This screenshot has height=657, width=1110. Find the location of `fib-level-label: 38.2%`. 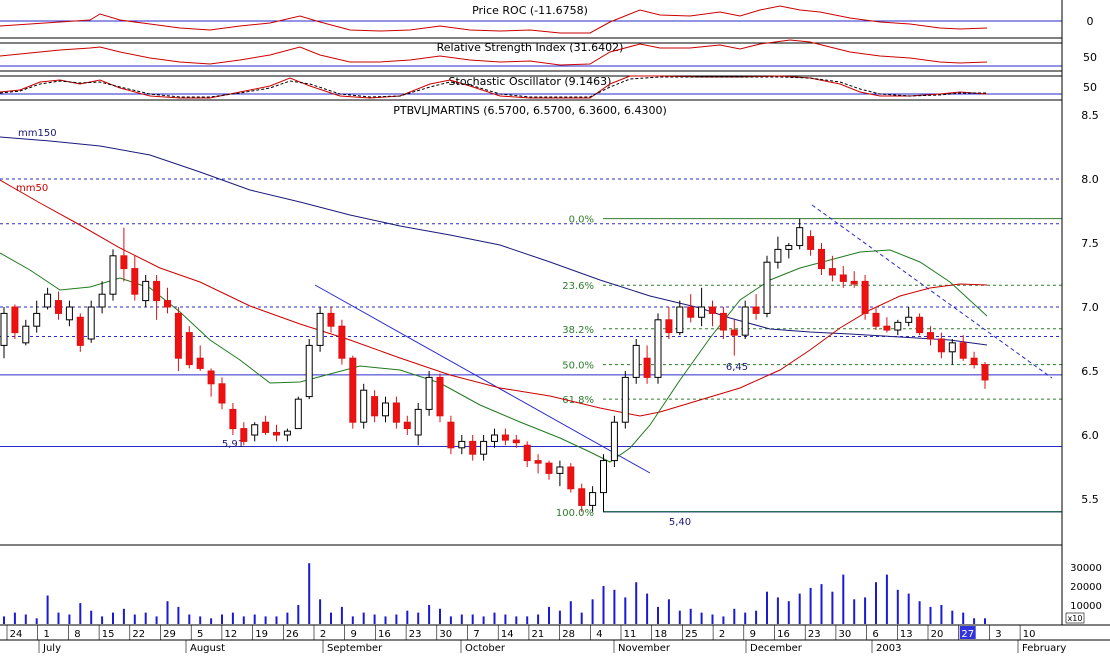

fib-level-label: 38.2% is located at coordinates (578, 330).